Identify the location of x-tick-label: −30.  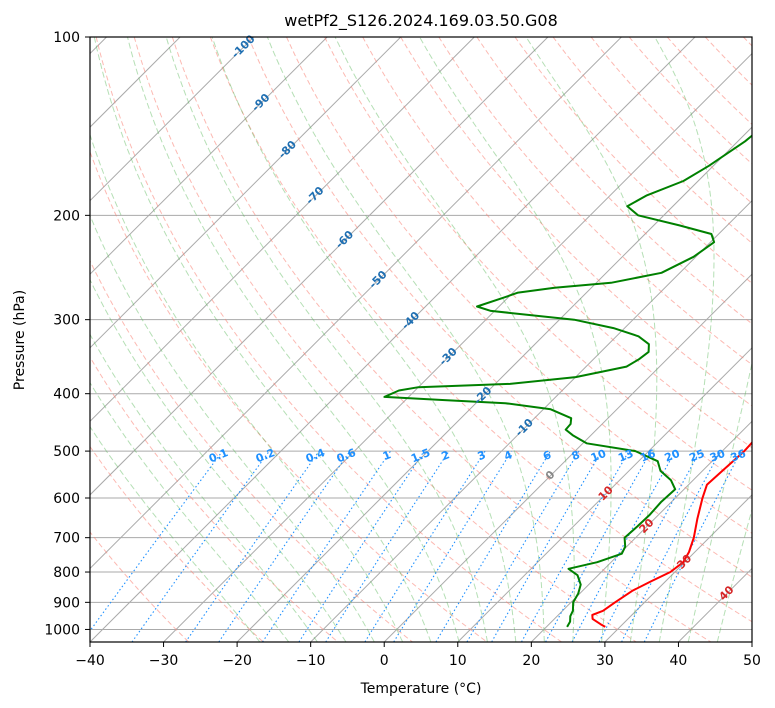
(164, 661).